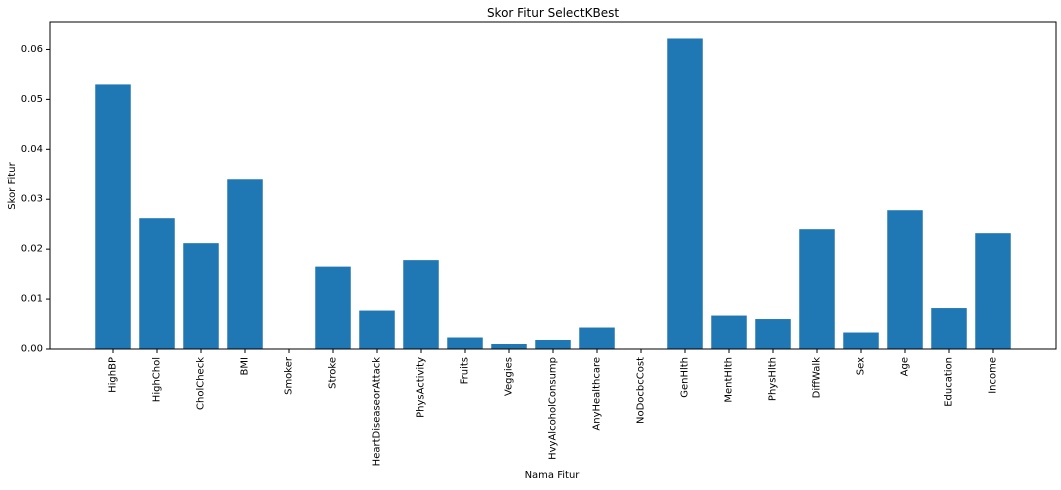  I want to click on x-tick-label: MentHlth, so click(729, 380).